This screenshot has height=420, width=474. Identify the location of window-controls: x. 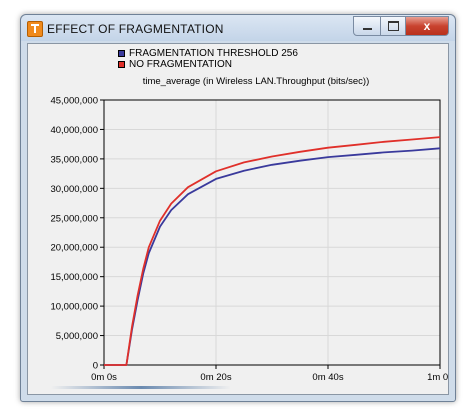
(401, 26).